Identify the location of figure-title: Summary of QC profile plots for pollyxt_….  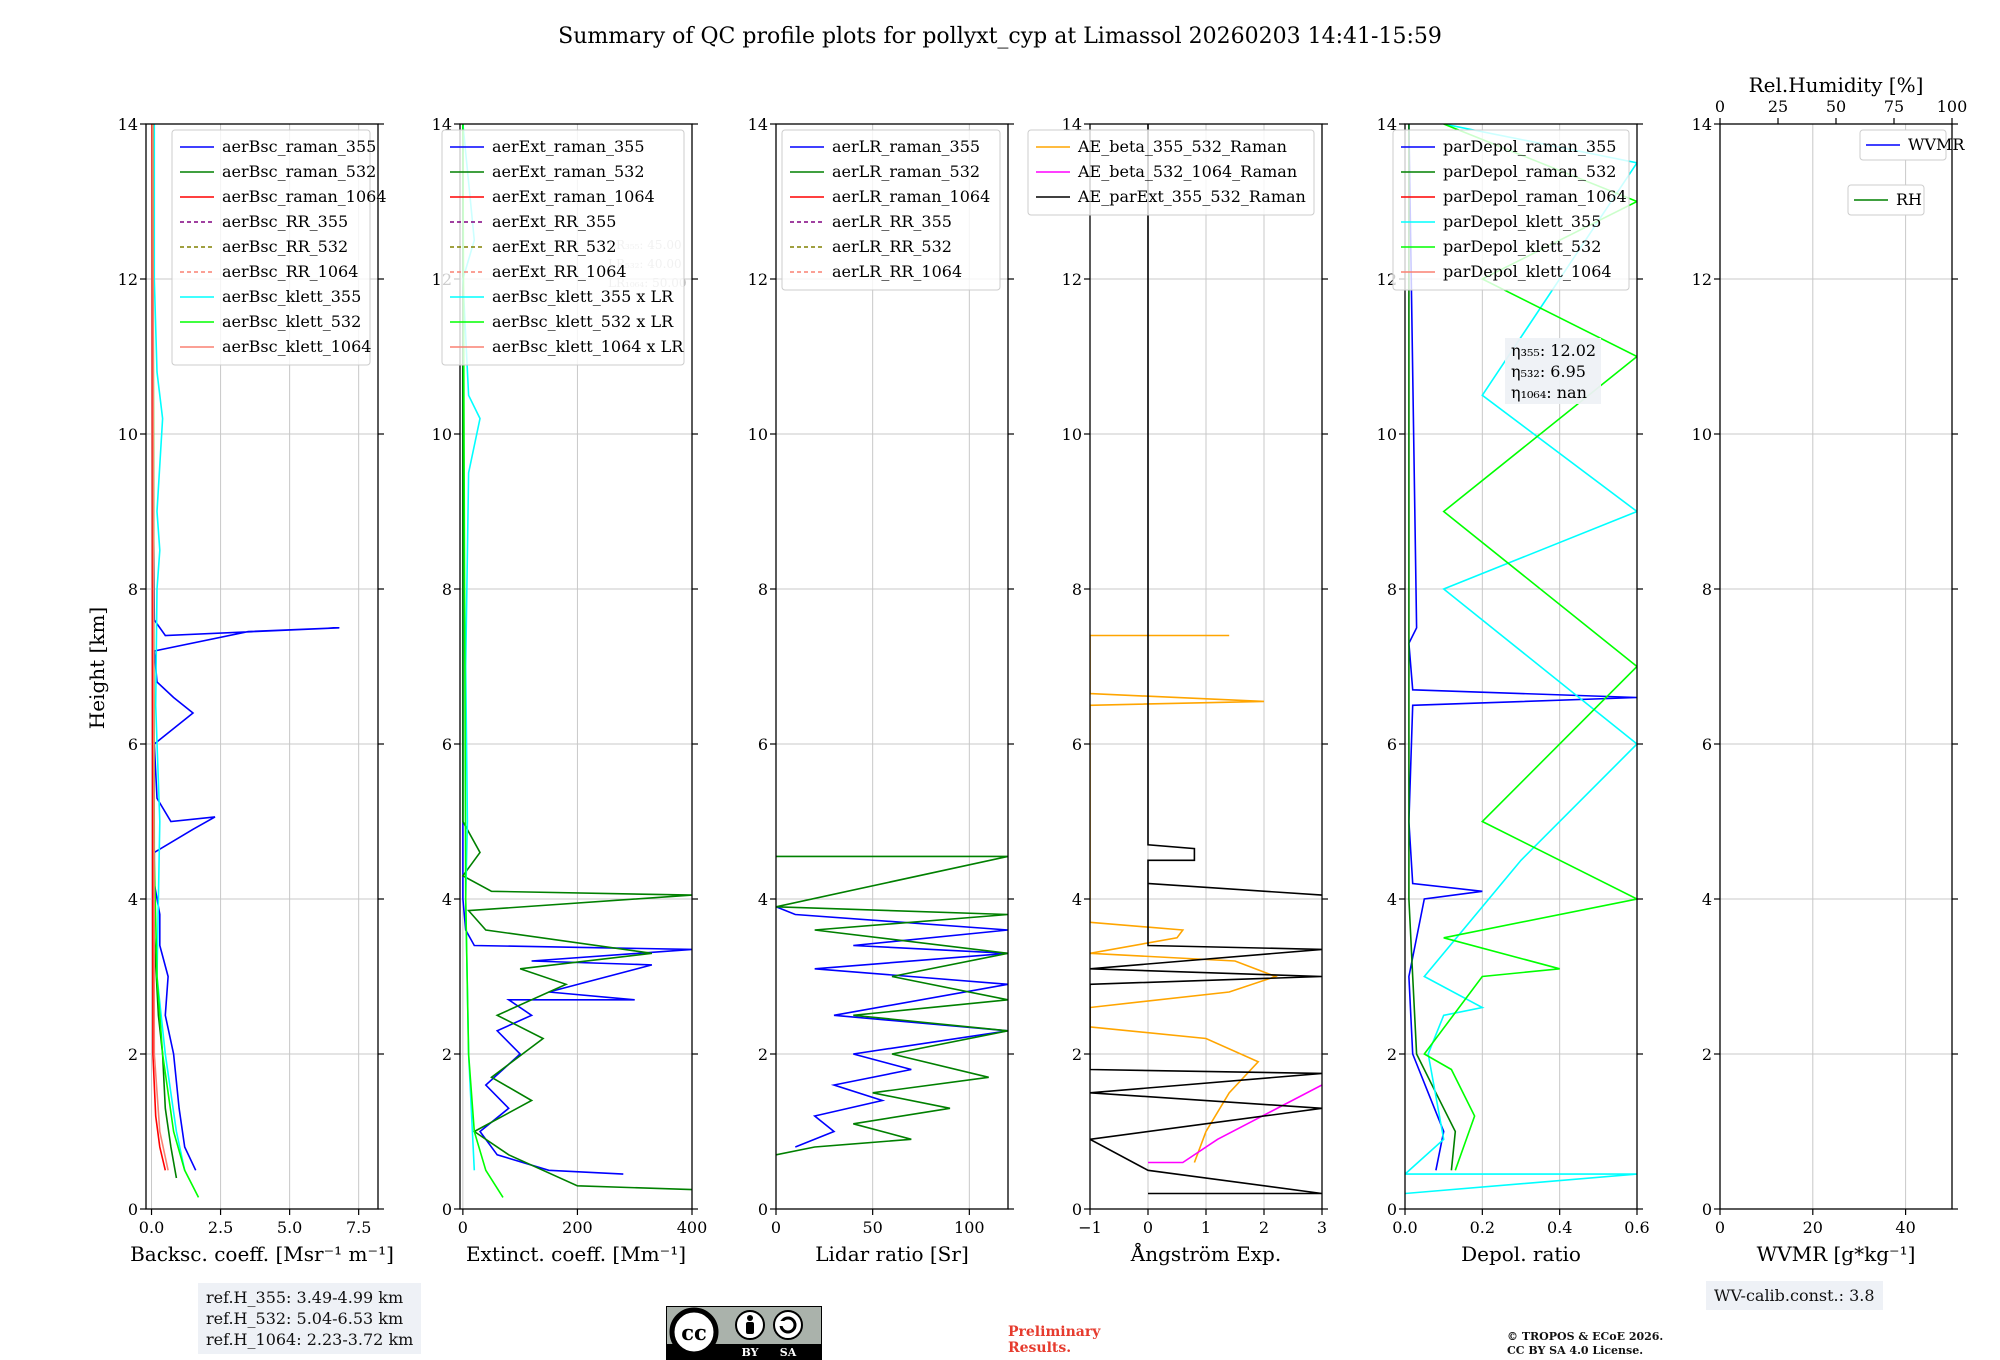
(1000, 36).